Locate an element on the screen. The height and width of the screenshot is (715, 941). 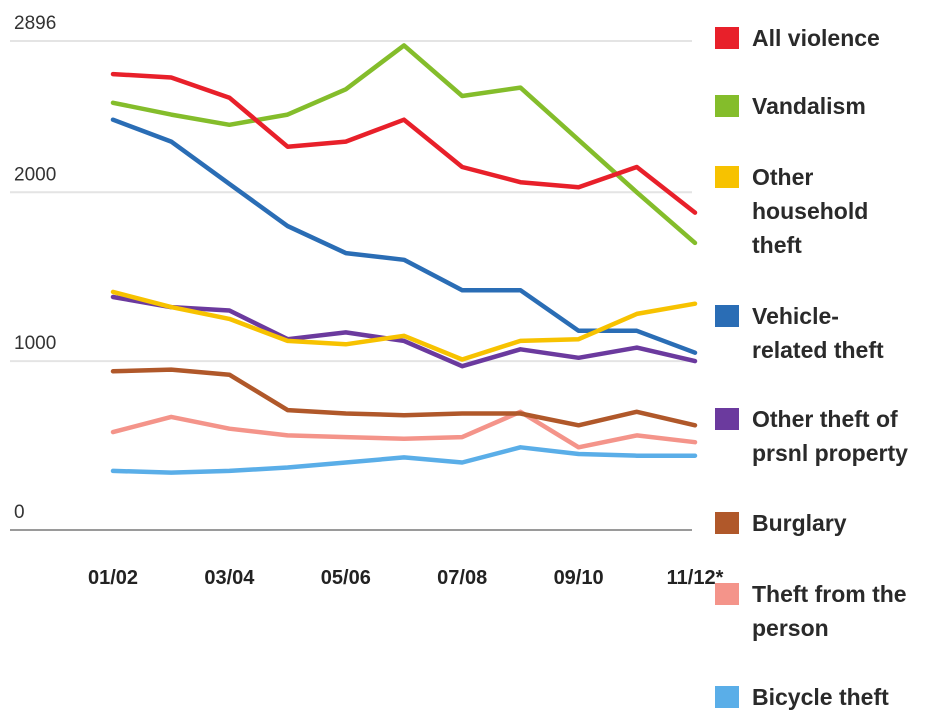
x-tick-label: 07/08 is located at coordinates (462, 578).